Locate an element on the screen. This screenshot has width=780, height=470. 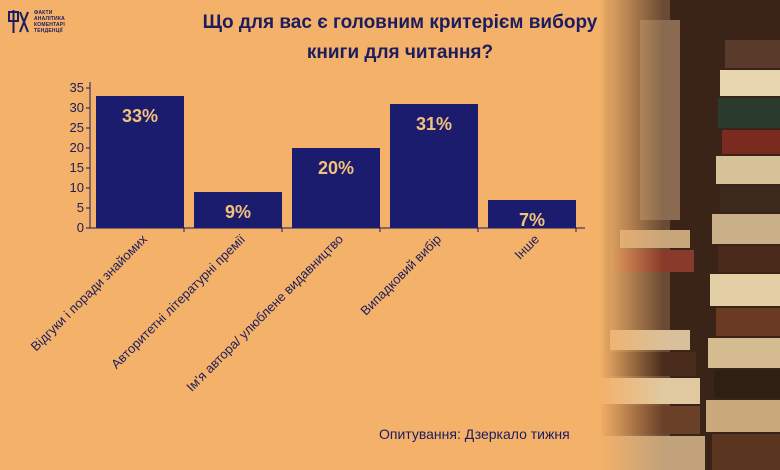
bar-value-label: 9% is located at coordinates (238, 212).